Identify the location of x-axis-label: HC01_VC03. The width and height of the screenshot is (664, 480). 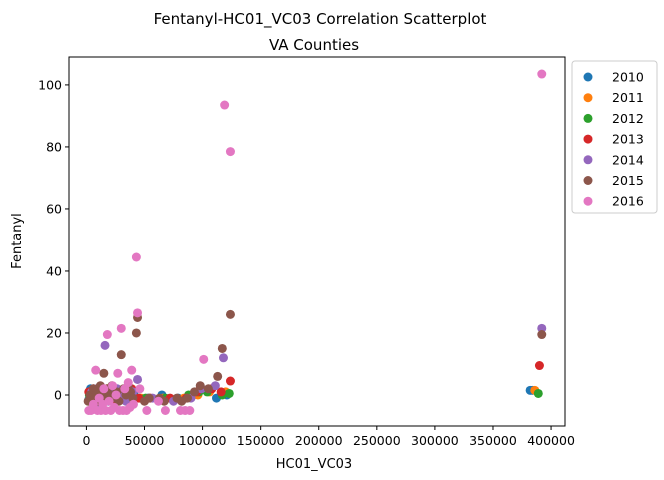
(314, 464).